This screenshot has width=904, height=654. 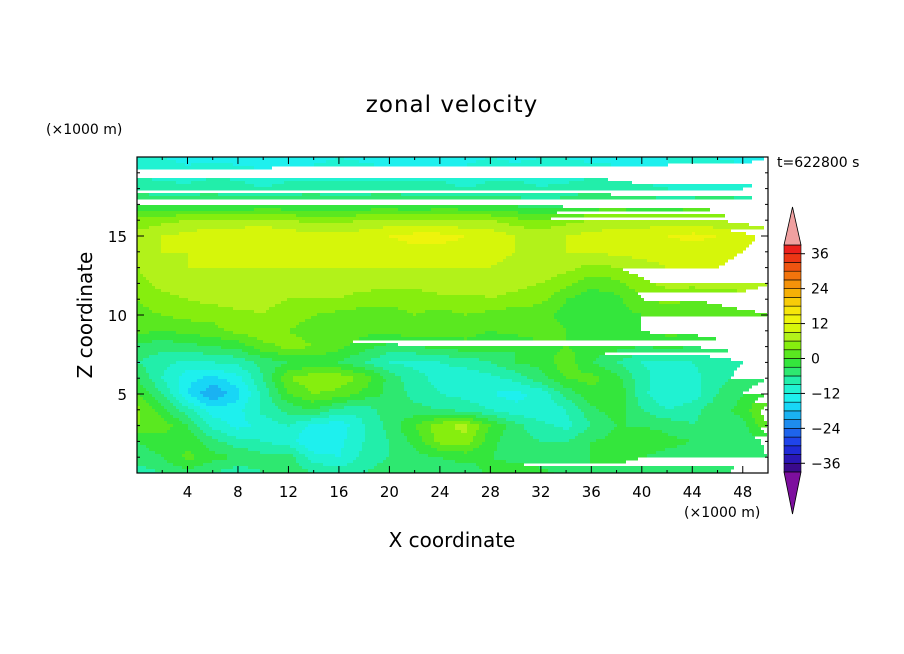 I want to click on colorbar-tick-label: −24, so click(x=826, y=429).